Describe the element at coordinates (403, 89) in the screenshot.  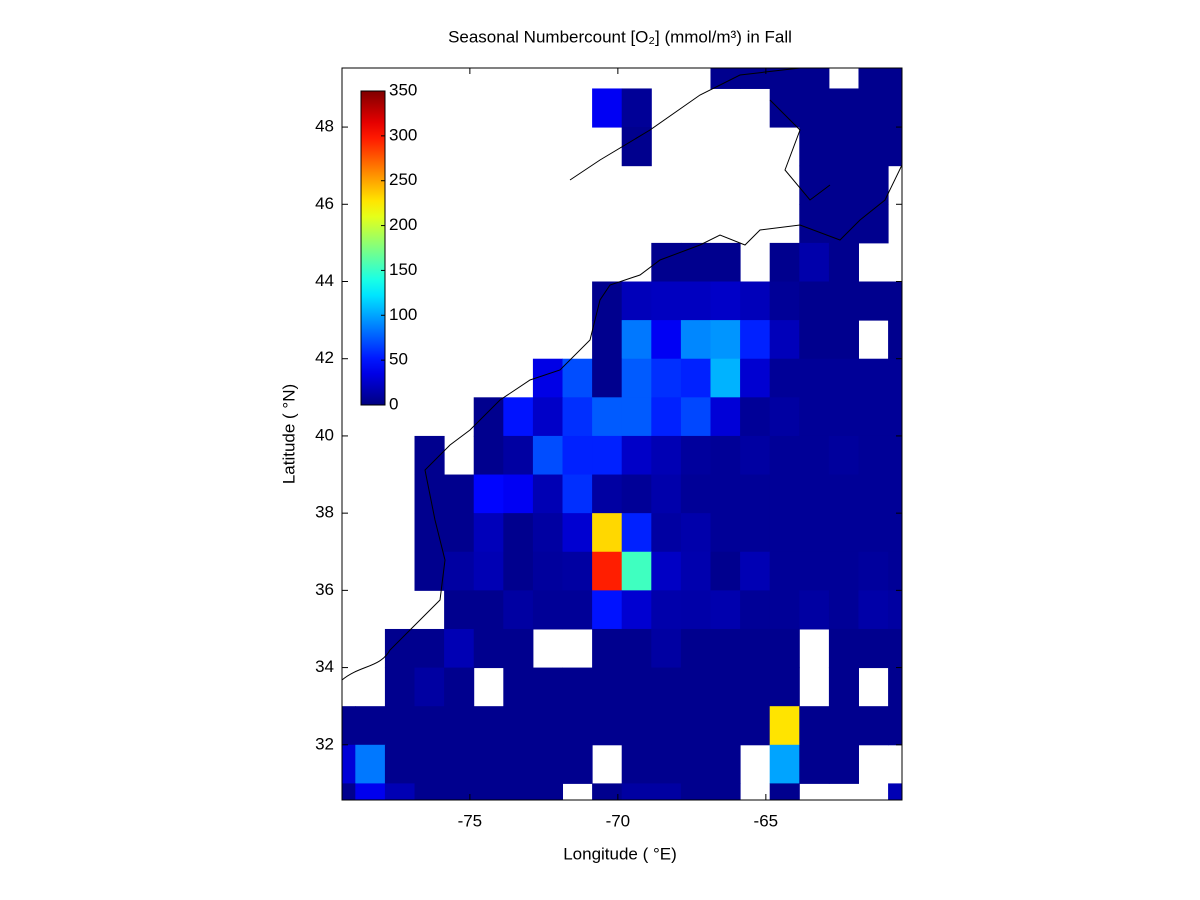
I see `colorbar-tick-label: 350` at that location.